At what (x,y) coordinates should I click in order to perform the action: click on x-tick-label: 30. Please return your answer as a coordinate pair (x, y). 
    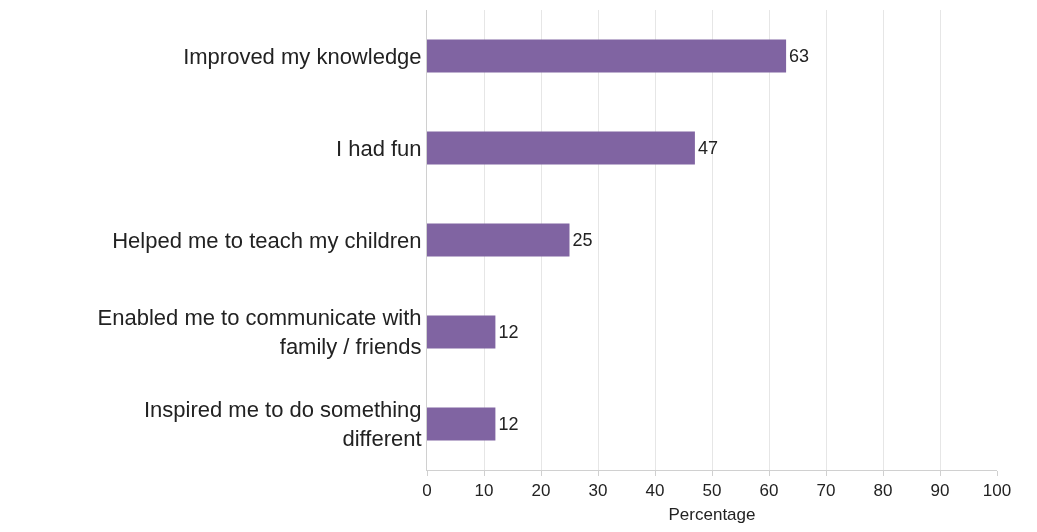
    Looking at the image, I should click on (598, 491).